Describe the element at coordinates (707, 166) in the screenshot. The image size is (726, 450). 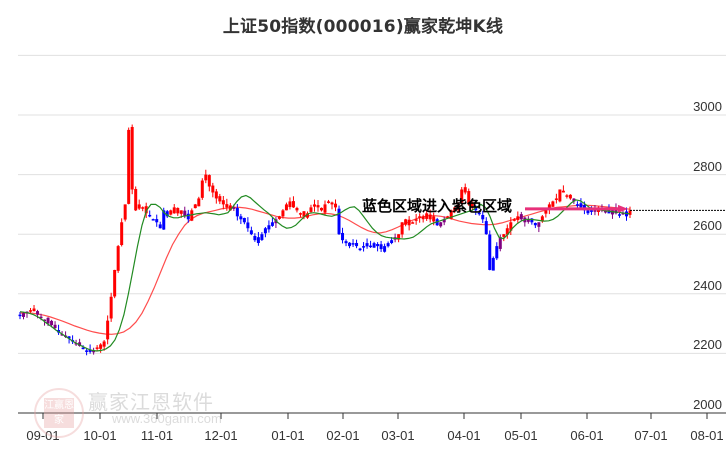
I see `y-tick-label: 2800` at that location.